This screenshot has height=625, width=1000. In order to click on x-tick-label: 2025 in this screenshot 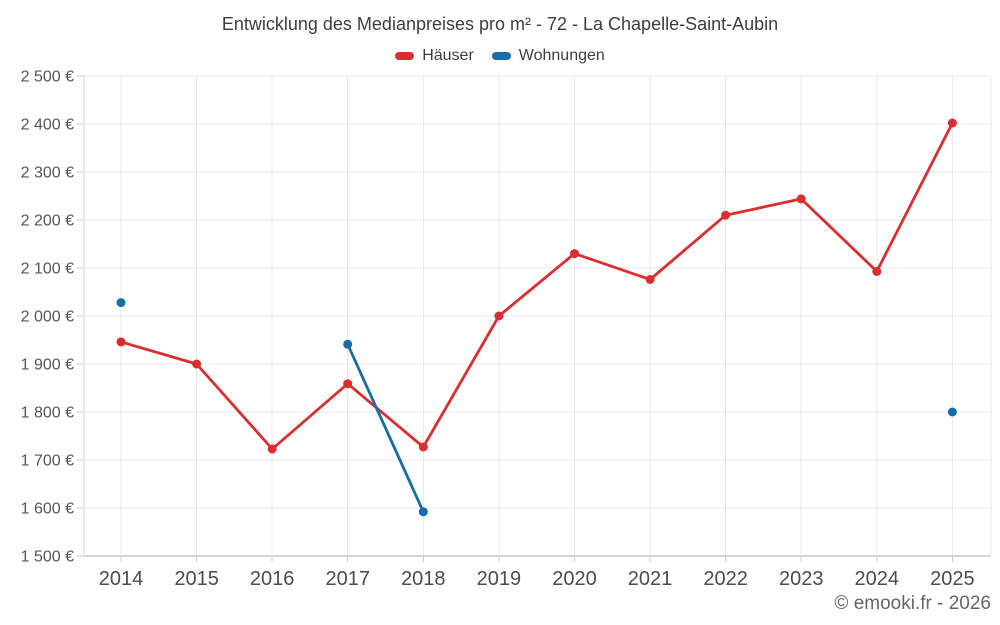, I will do `click(952, 579)`.